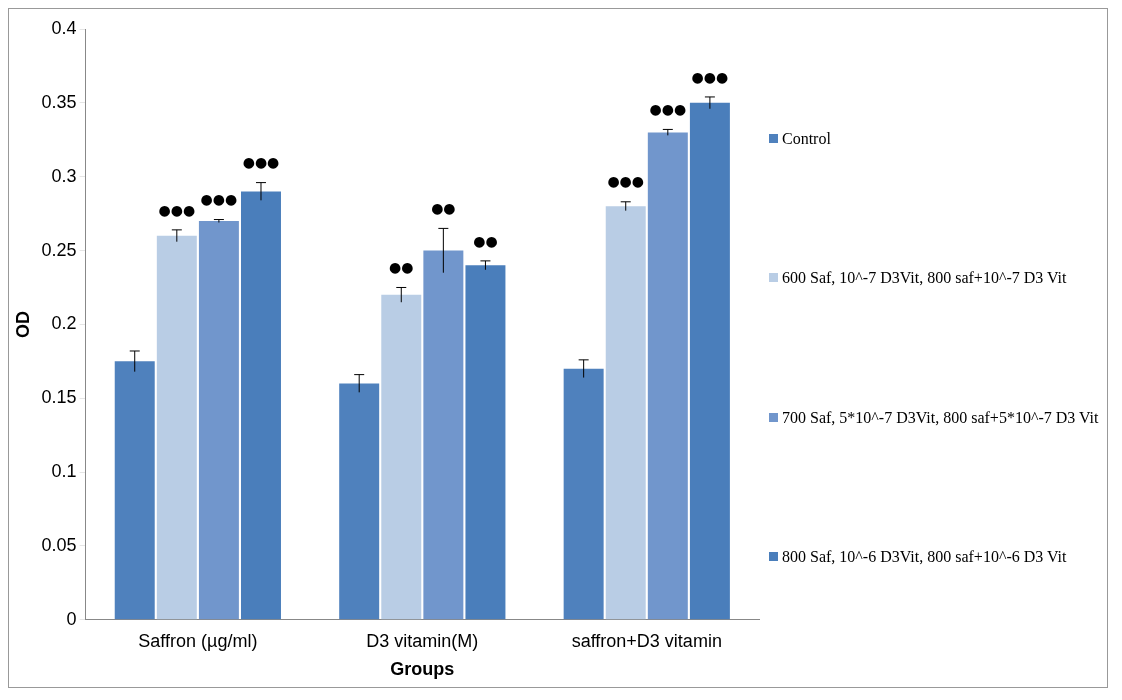 This screenshot has width=1122, height=700. What do you see at coordinates (59, 397) in the screenshot?
I see `y-tick-label: 0.15` at bounding box center [59, 397].